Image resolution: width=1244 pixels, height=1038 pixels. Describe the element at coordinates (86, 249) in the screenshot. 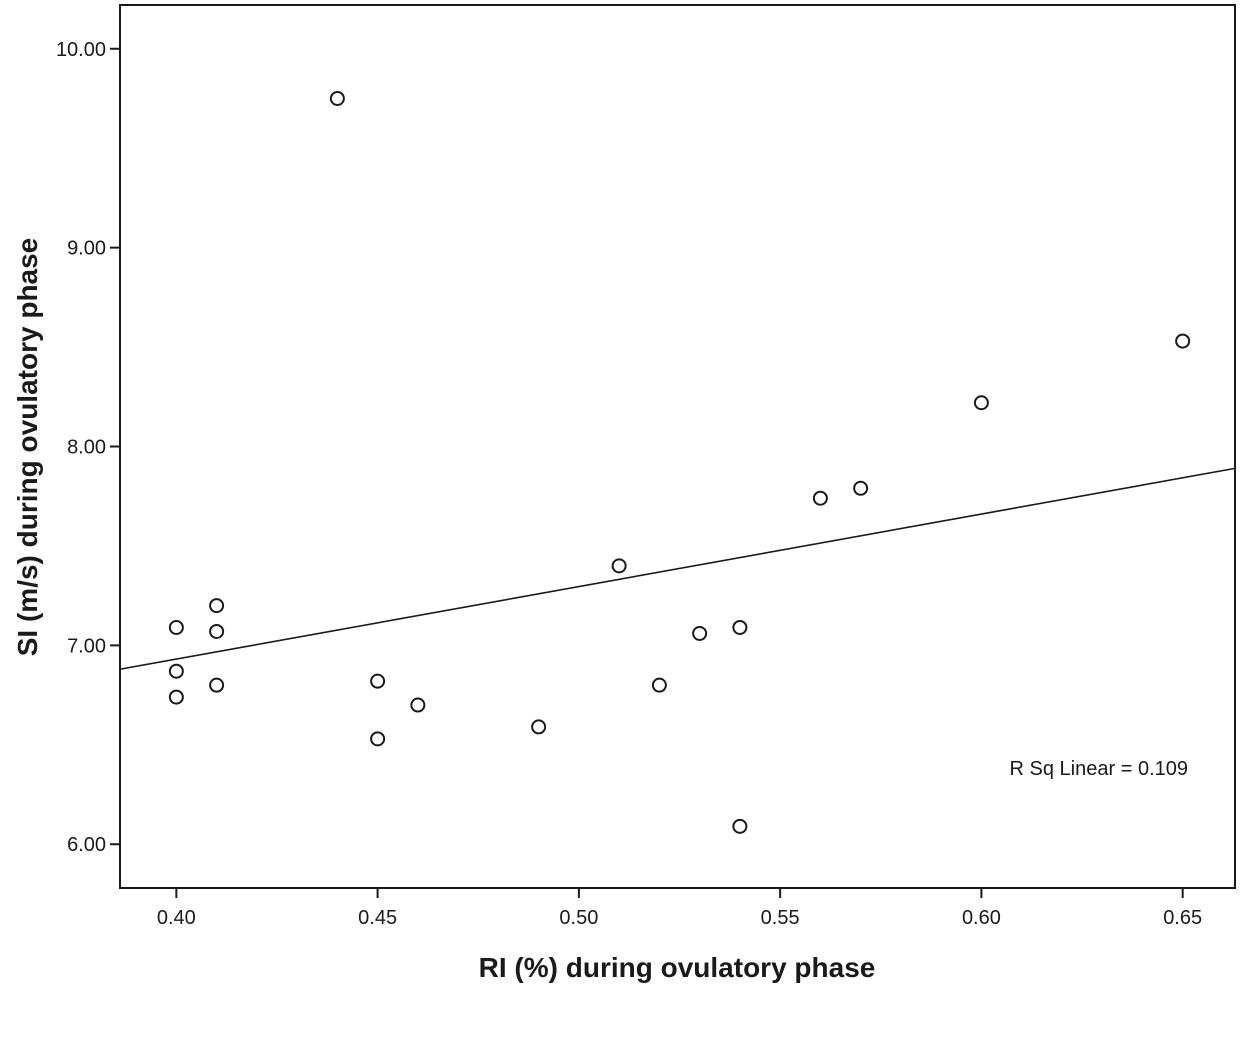

I see `y-tick-label: 9.00` at that location.